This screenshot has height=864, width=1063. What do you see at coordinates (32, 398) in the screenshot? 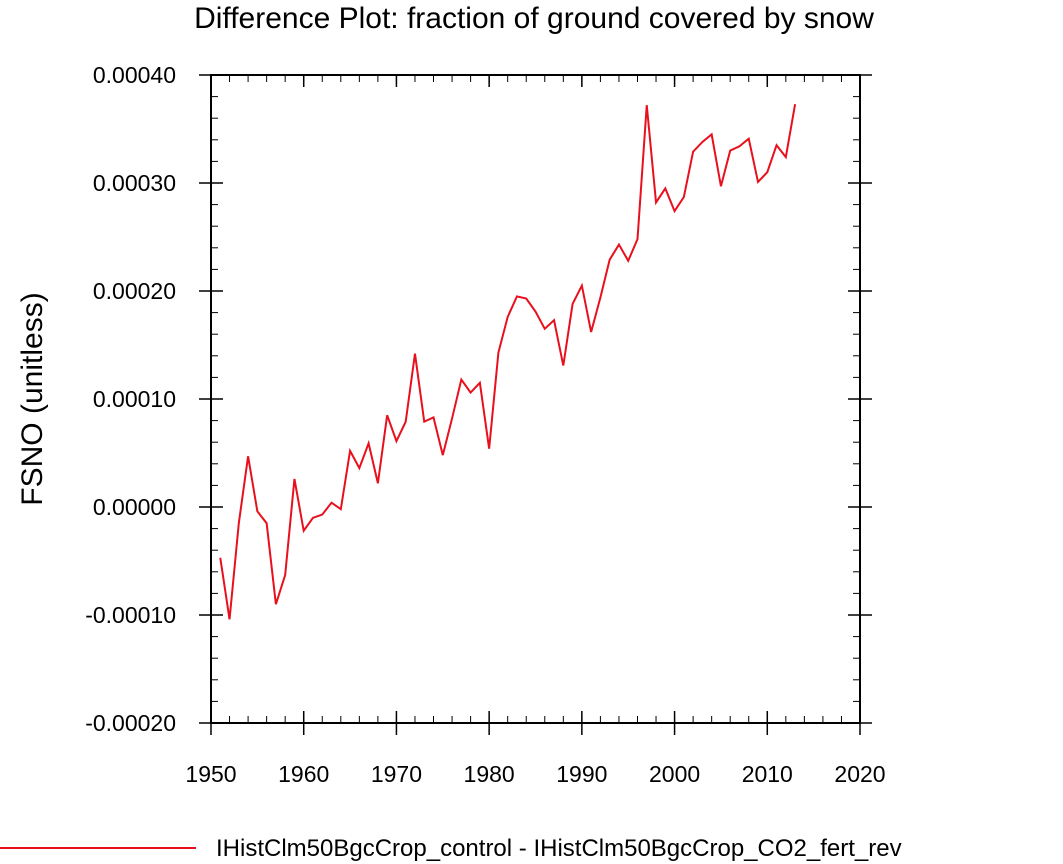
I see `y-axis-label: FSNO (unitless)` at bounding box center [32, 398].